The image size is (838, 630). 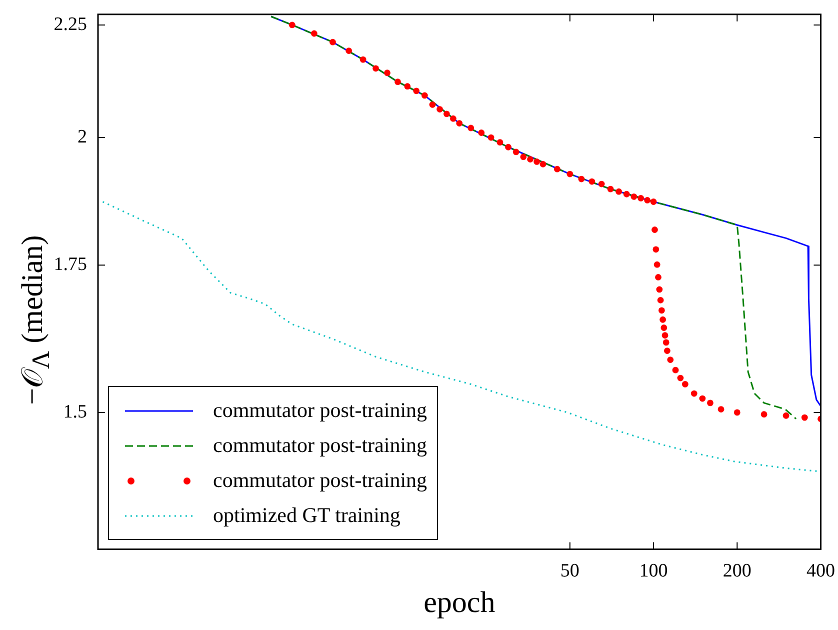 I want to click on y-tick-label: 1.75, so click(x=70, y=265).